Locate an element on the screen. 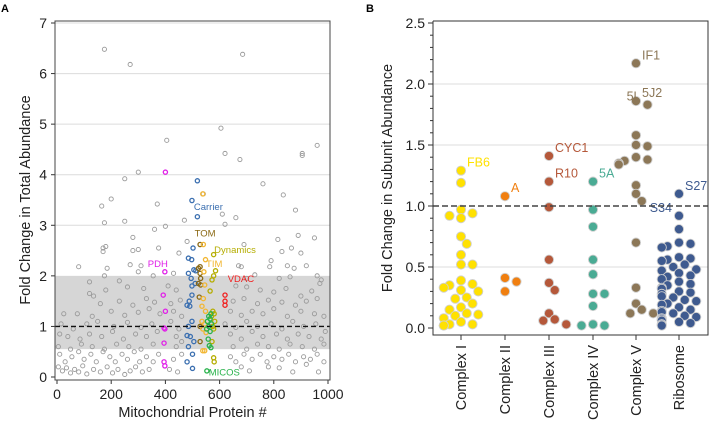 This screenshot has height=427, width=709. y-tick-label: 0.5 is located at coordinates (416, 267).